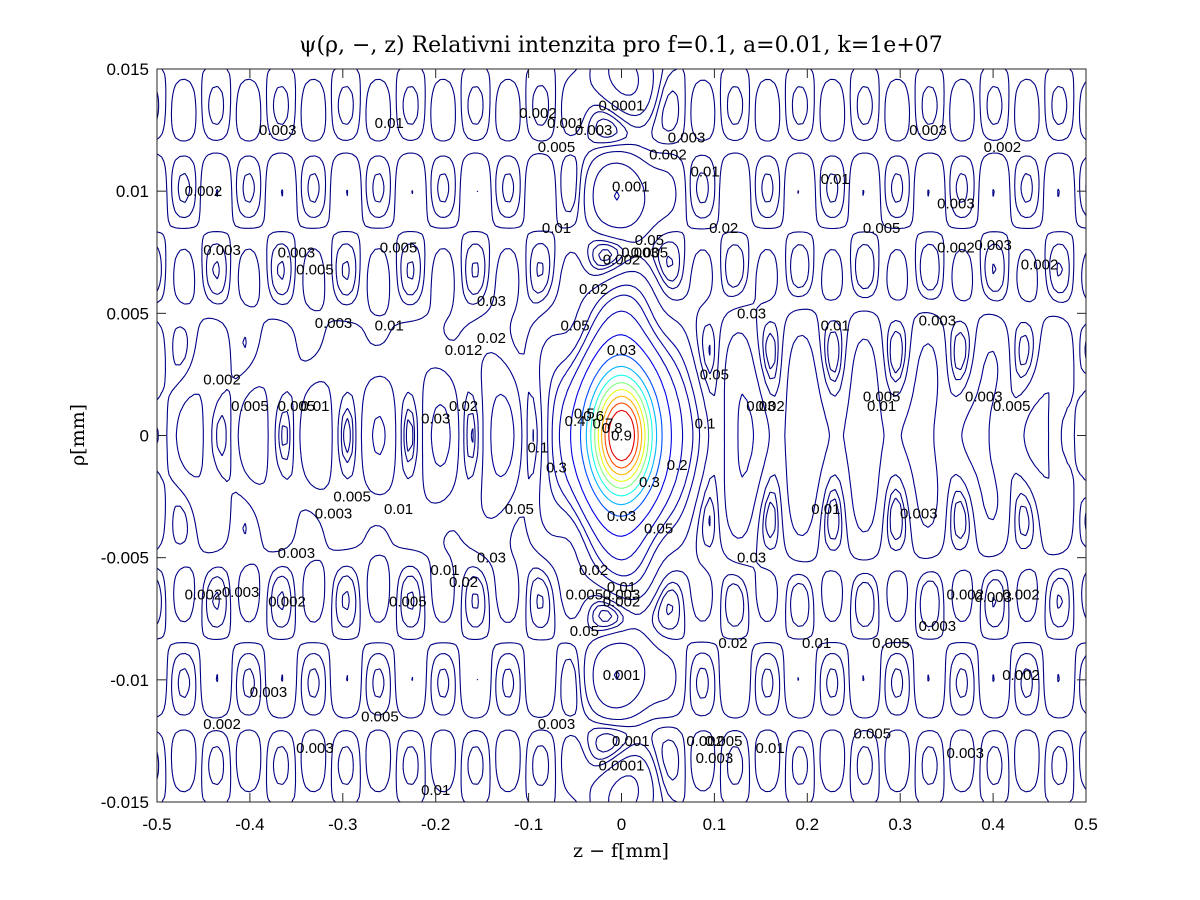 Image resolution: width=1200 pixels, height=900 pixels. Describe the element at coordinates (144, 436) in the screenshot. I see `y-tick-label: 0` at that location.